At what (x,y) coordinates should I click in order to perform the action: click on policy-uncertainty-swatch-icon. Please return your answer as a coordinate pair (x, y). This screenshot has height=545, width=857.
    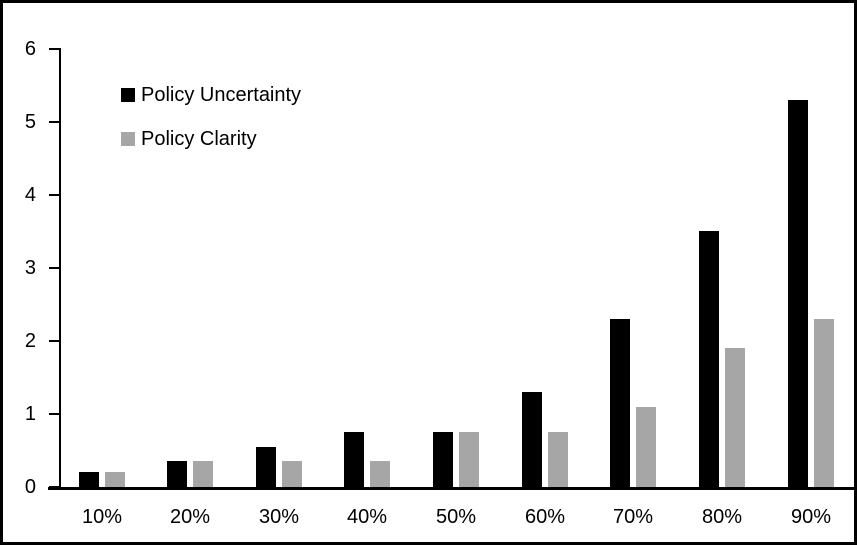
    Looking at the image, I should click on (128, 95).